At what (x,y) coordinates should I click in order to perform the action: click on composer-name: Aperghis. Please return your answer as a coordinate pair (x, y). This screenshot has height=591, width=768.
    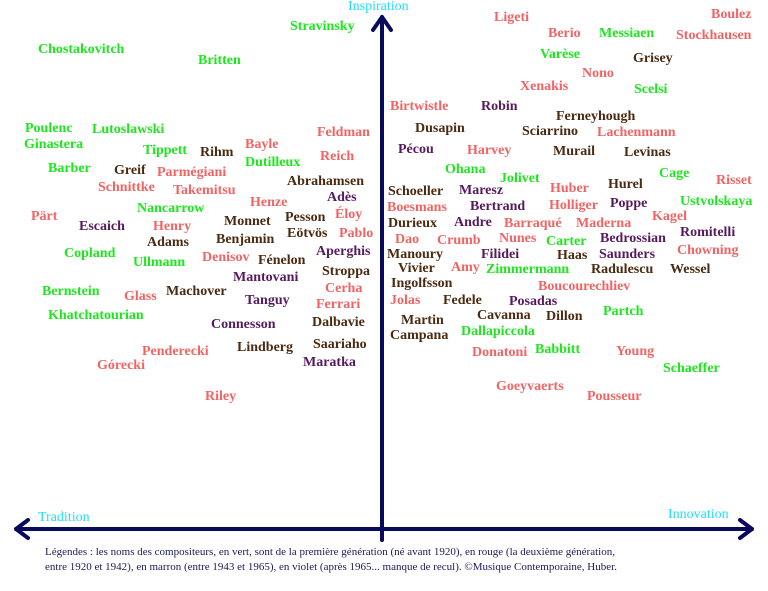
    Looking at the image, I should click on (343, 251).